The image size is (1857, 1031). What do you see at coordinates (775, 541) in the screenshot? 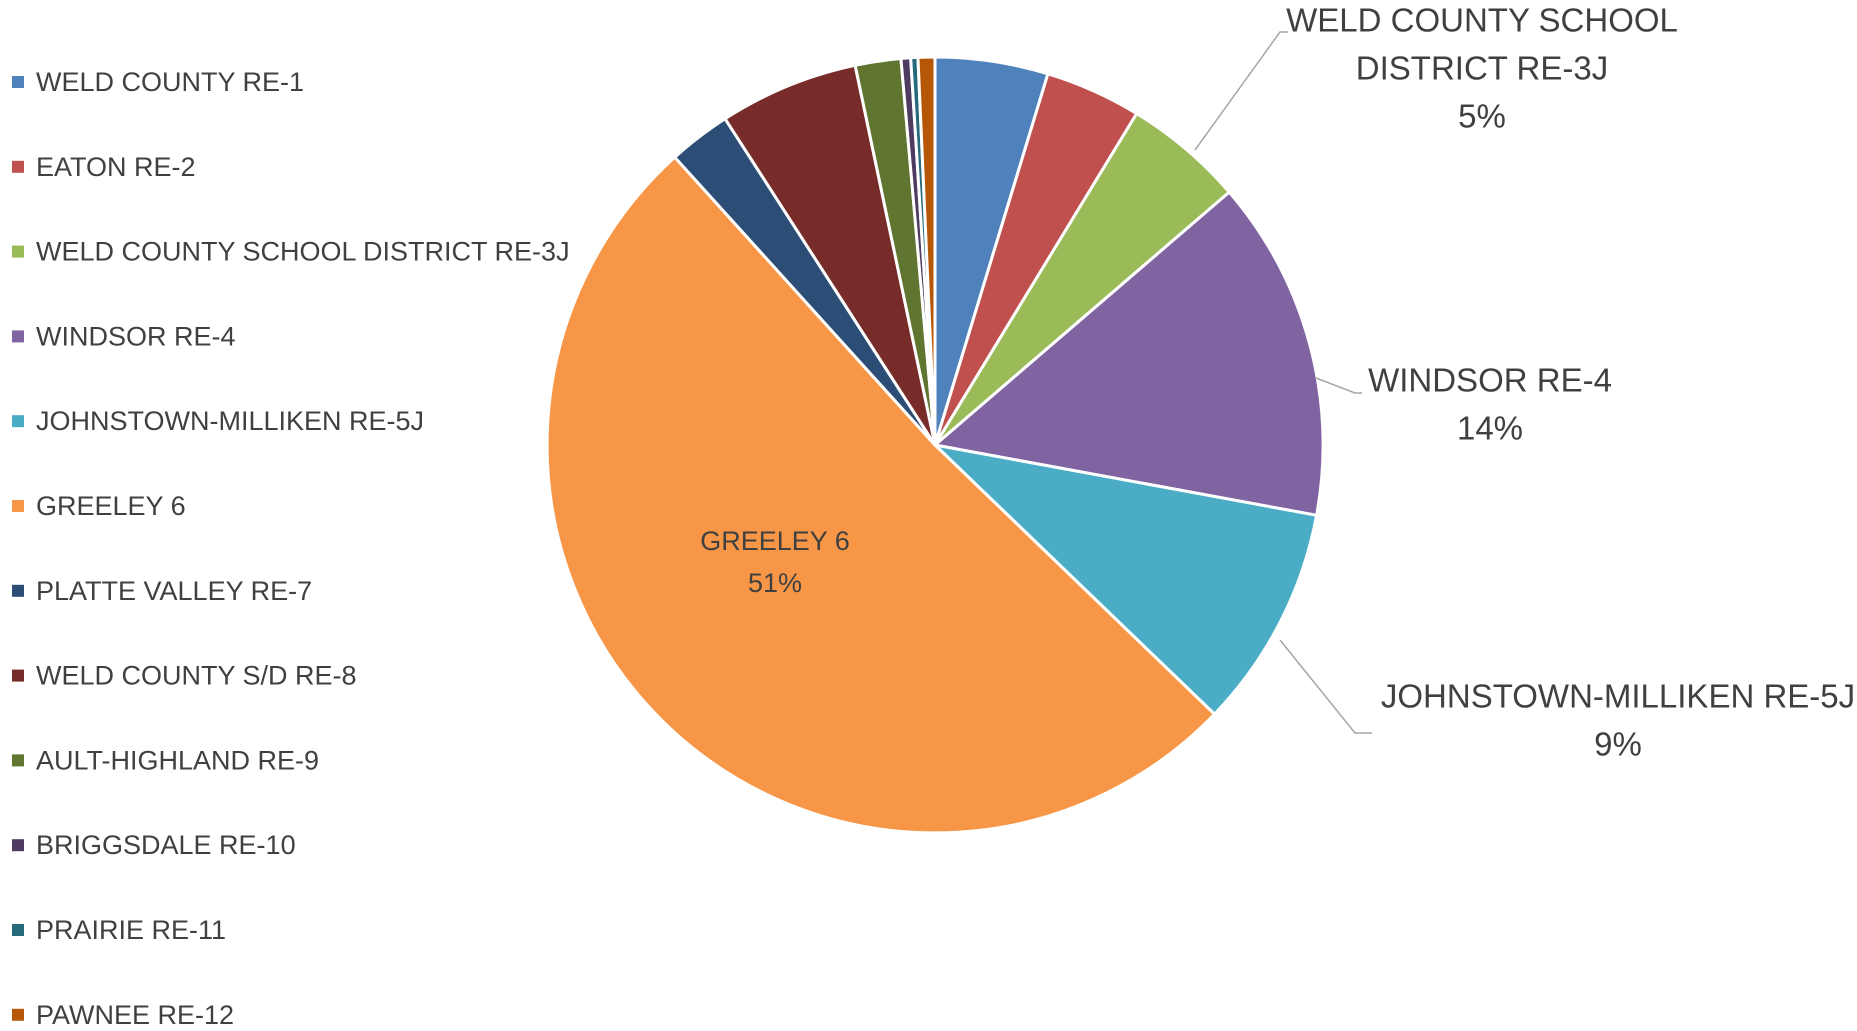
I see `data-label-name: GREELEY 6` at bounding box center [775, 541].